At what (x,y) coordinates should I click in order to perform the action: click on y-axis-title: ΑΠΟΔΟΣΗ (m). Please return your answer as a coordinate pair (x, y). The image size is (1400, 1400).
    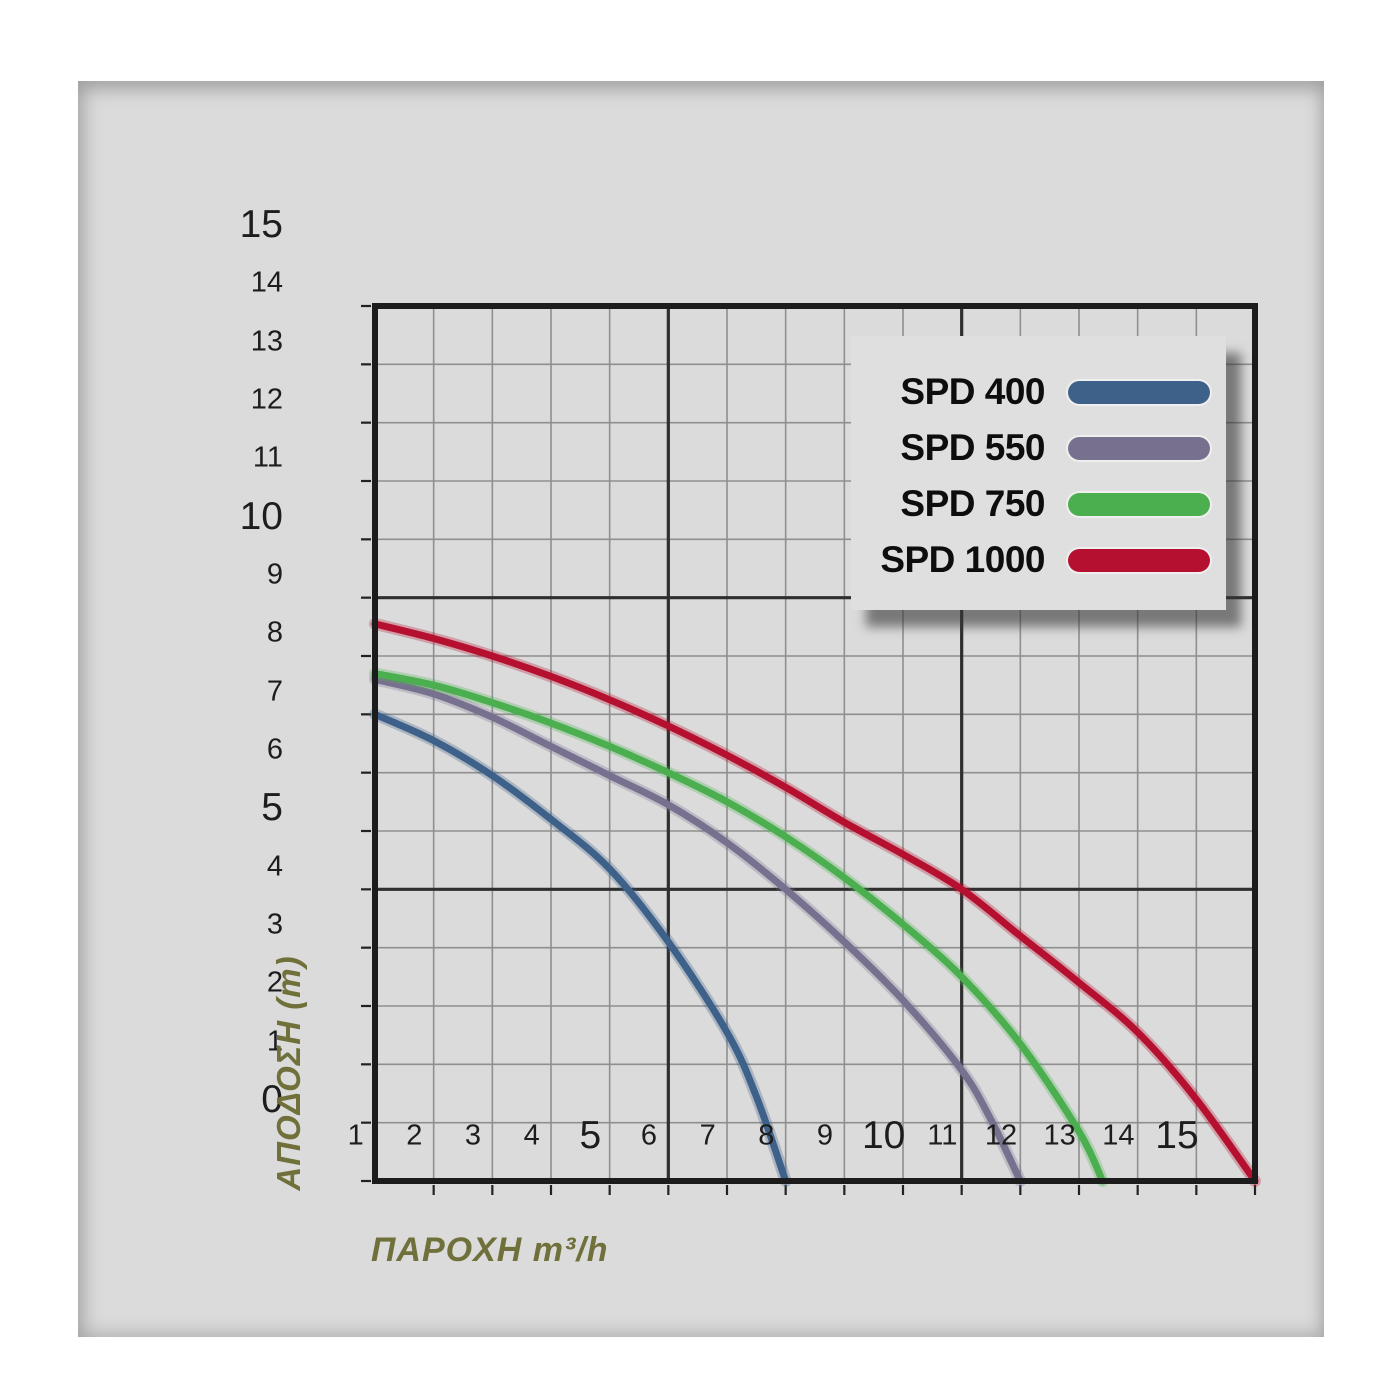
    Looking at the image, I should click on (288, 1073).